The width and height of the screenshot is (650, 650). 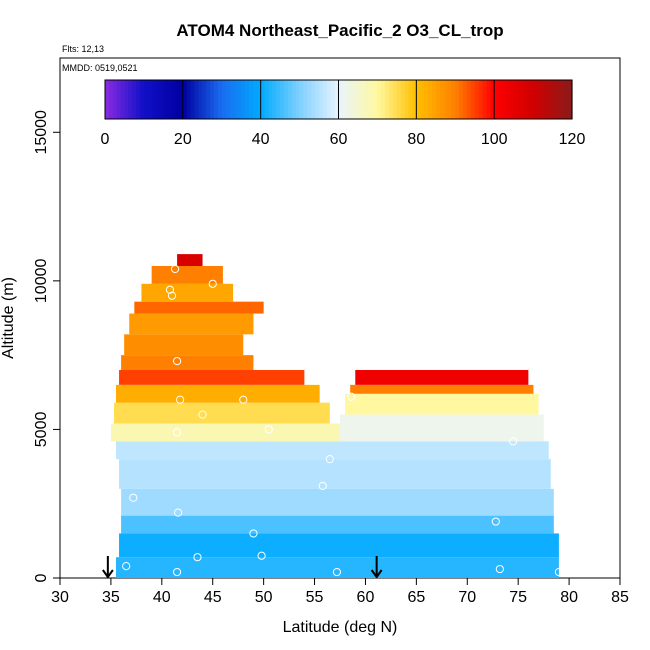 I want to click on dates-annotation: MMDD: 0519,0521, so click(x=100, y=68).